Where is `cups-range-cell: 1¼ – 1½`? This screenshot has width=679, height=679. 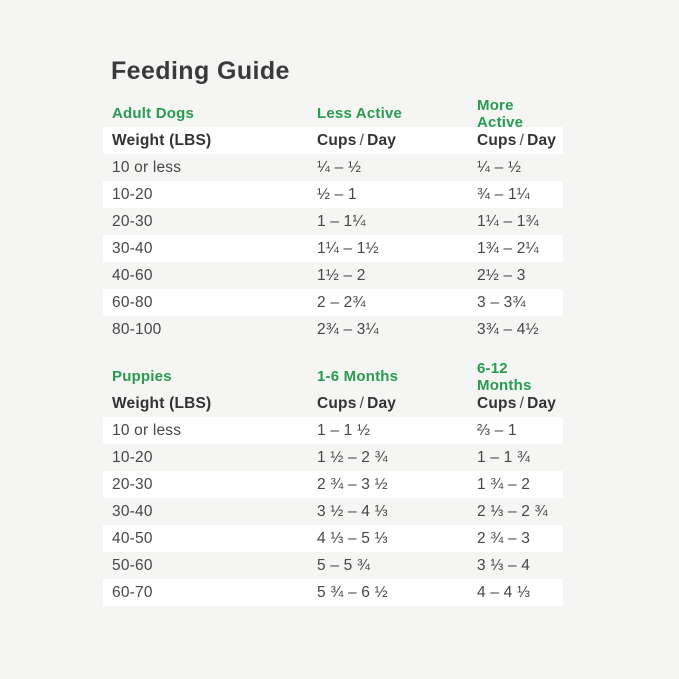
cups-range-cell: 1¼ – 1½ is located at coordinates (348, 248).